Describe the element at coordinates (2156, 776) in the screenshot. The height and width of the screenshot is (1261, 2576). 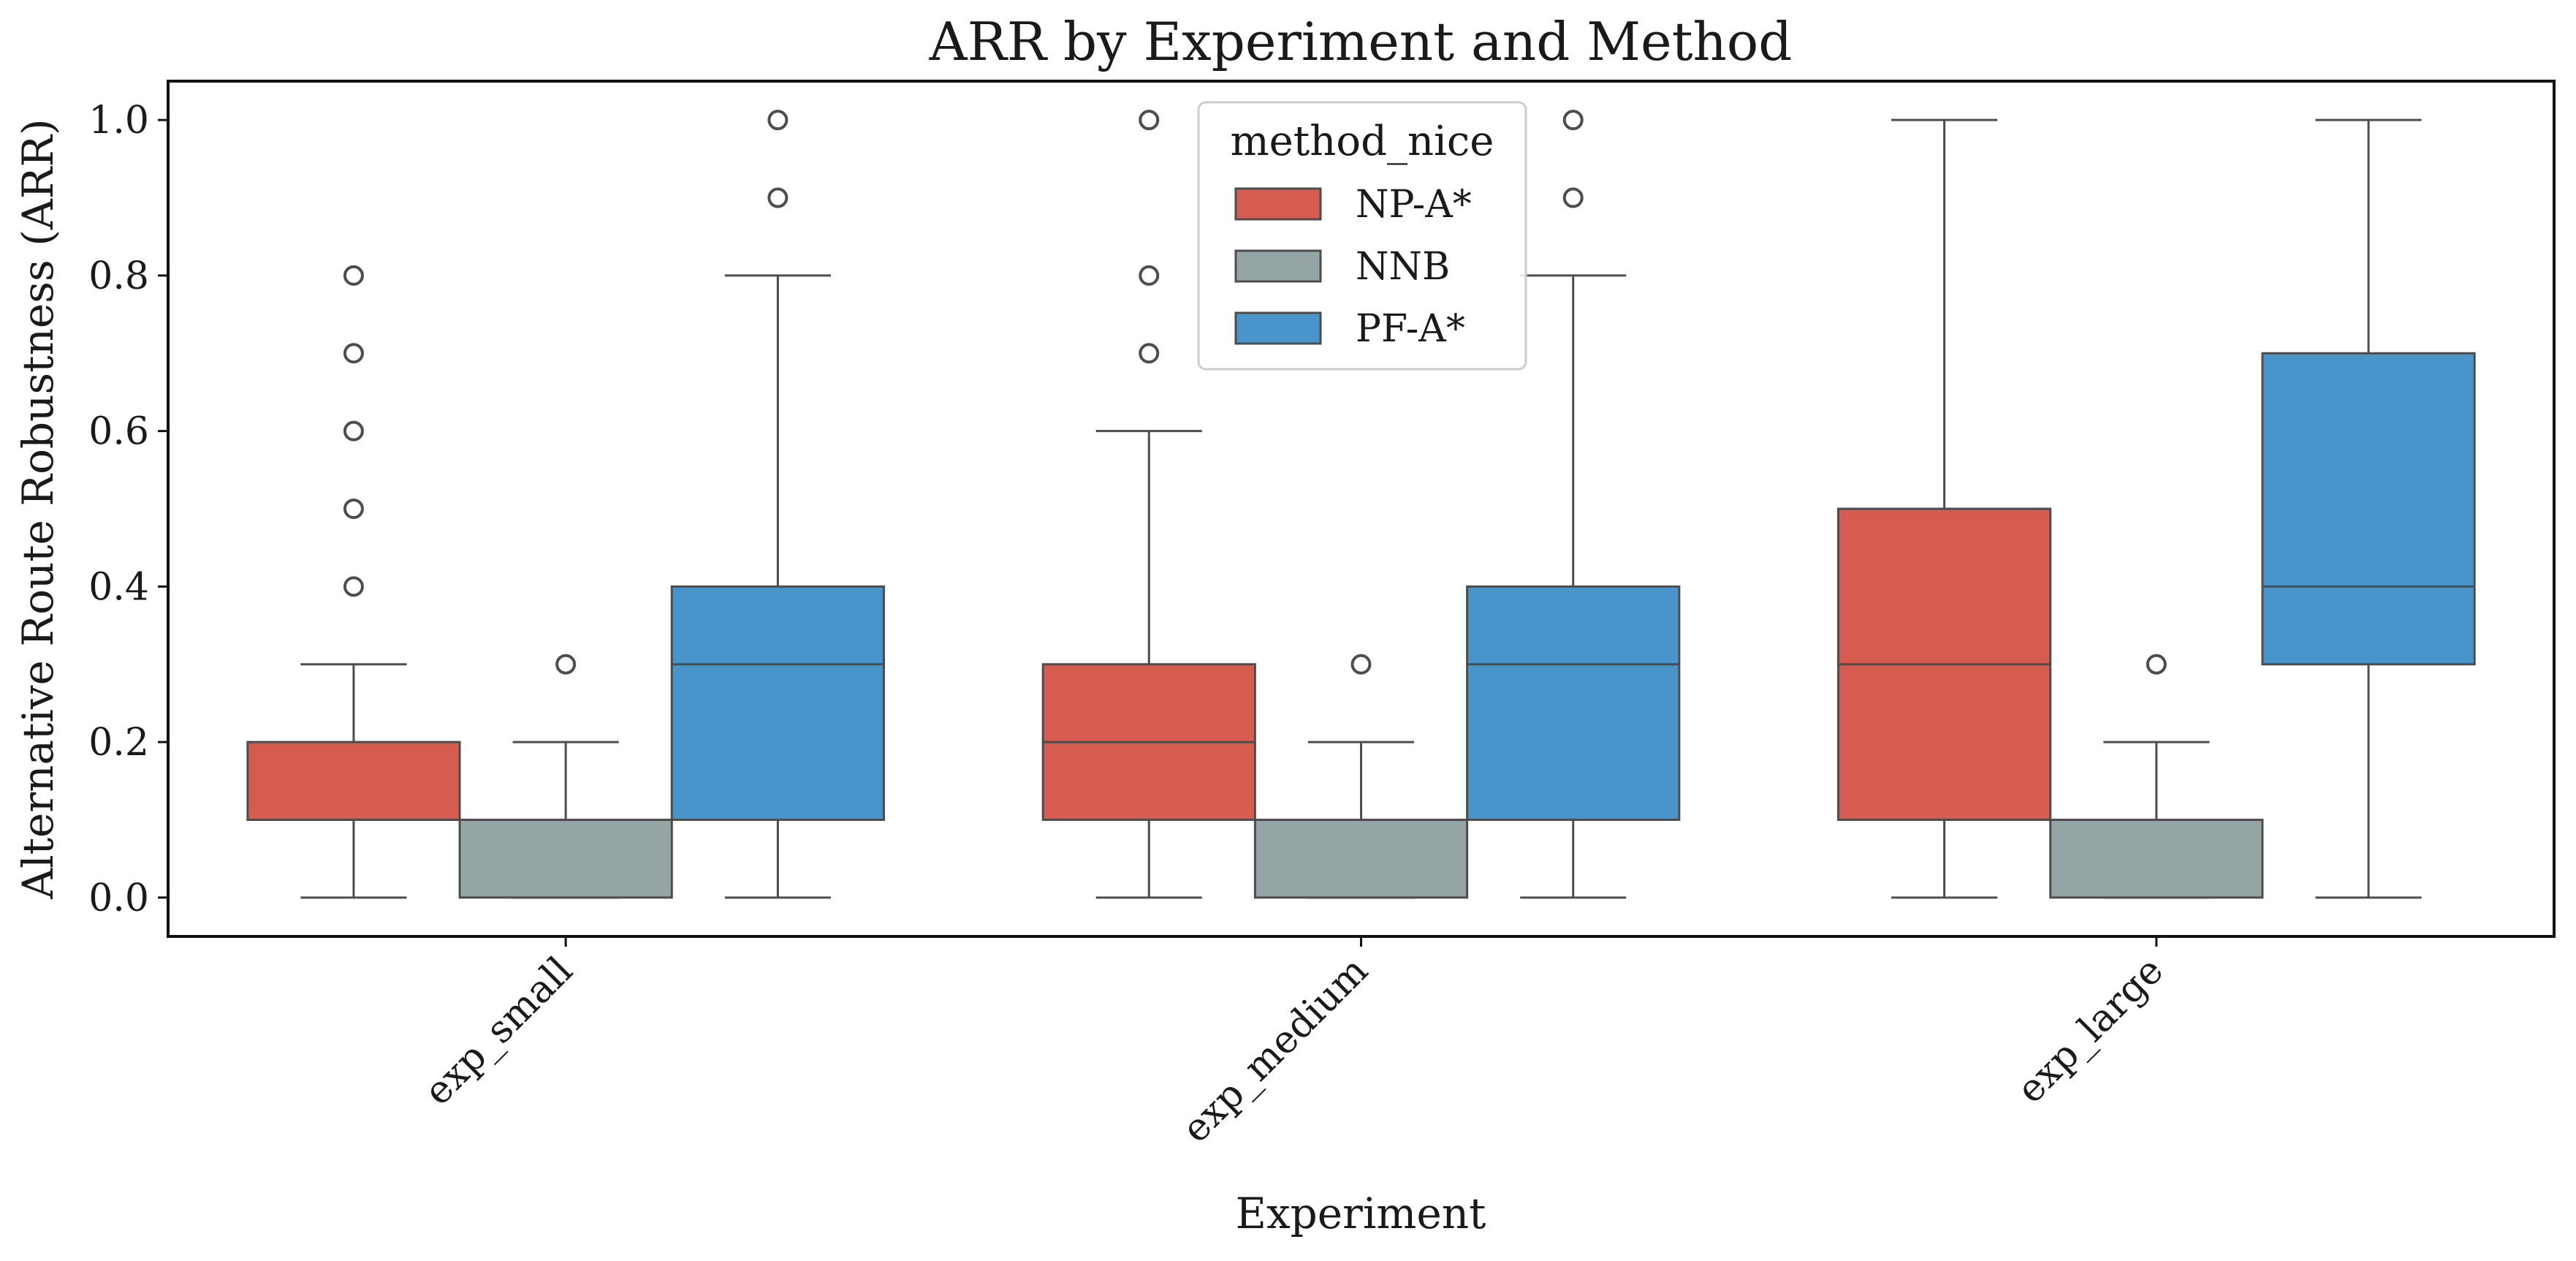
I see `box-nnb-exp_large` at that location.